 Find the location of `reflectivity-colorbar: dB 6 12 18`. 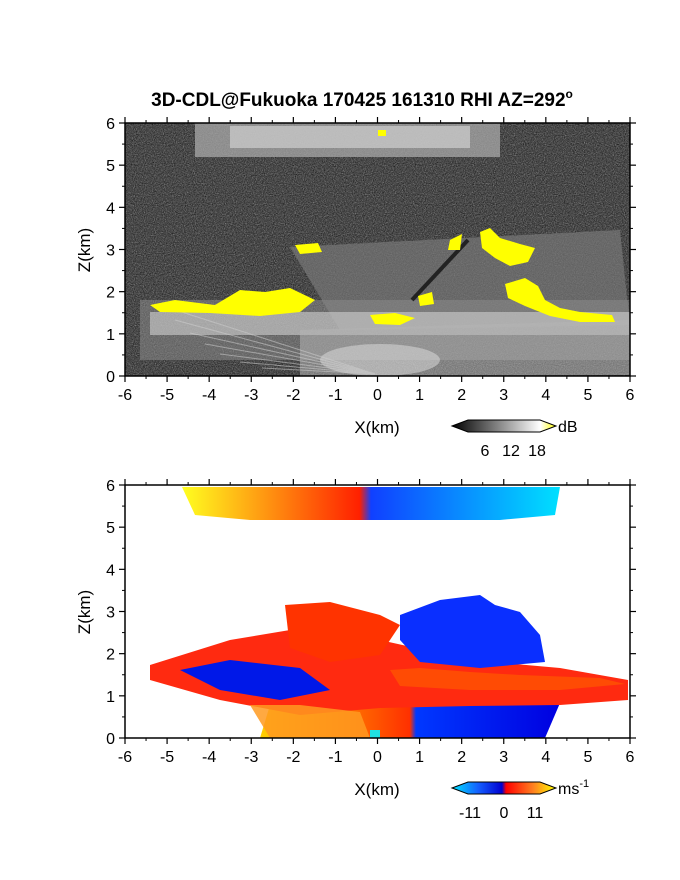

reflectivity-colorbar: dB 6 12 18 is located at coordinates (514, 439).